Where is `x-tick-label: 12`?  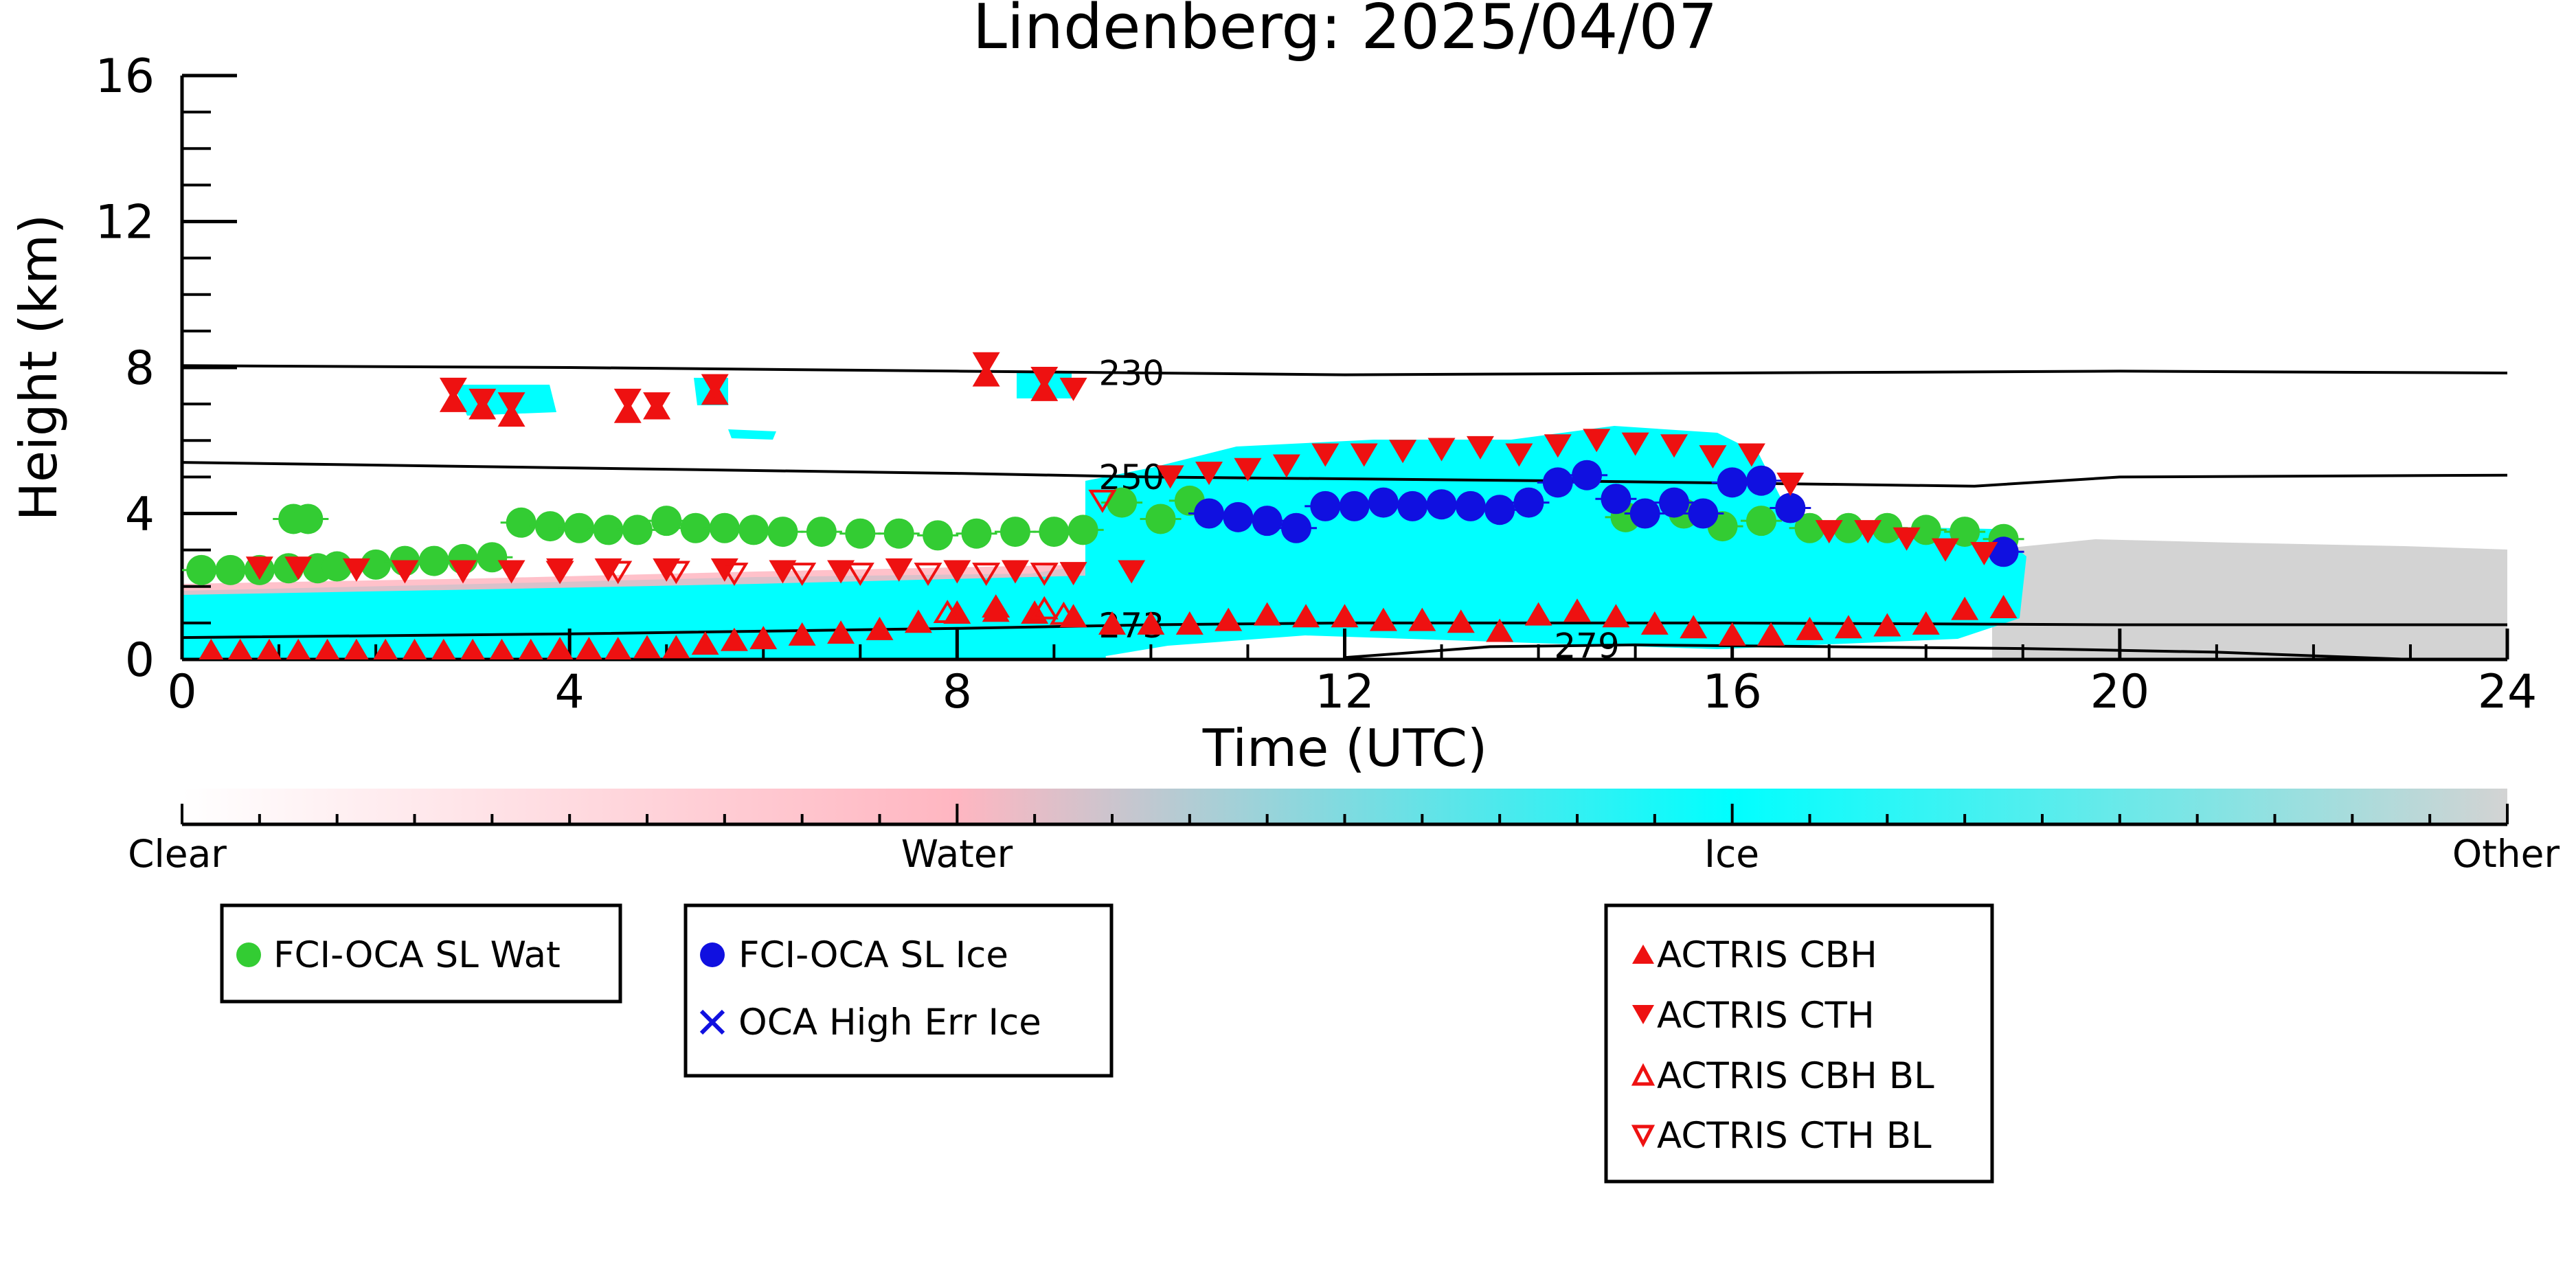
x-tick-label: 12 is located at coordinates (1345, 692).